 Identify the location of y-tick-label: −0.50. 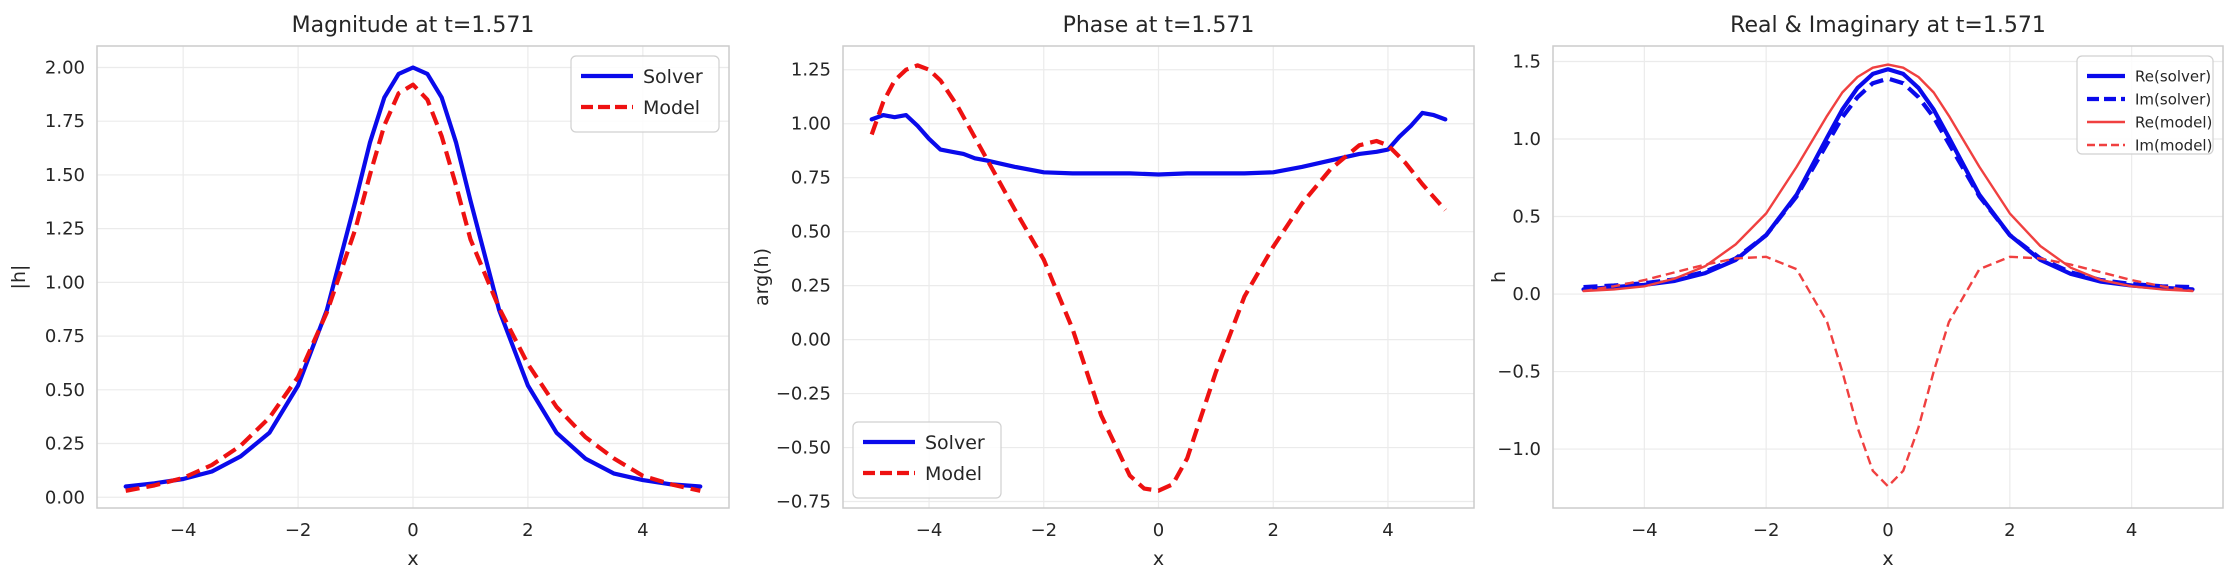
(803, 448).